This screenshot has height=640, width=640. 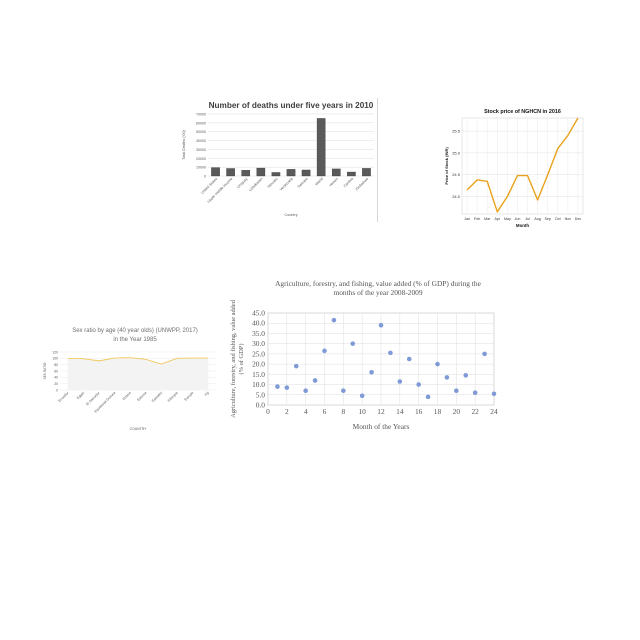 What do you see at coordinates (343, 411) in the screenshot?
I see `x-tick-label: 8` at bounding box center [343, 411].